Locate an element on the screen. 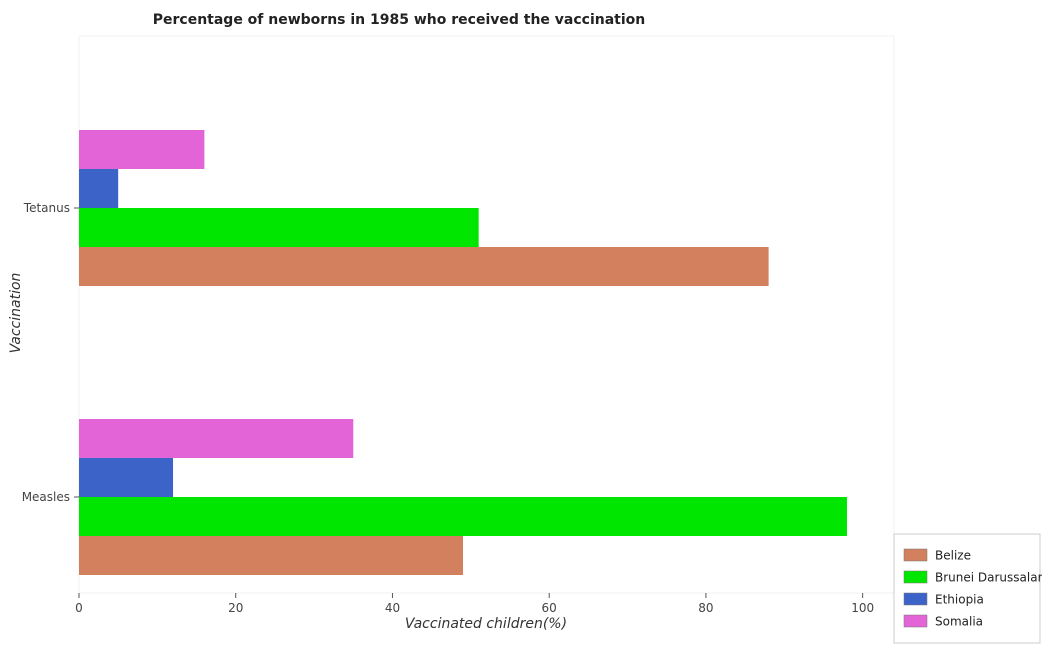 This screenshot has height=650, width=1042. legend-label-brunei-darussalam: Brunei Darussalam is located at coordinates (988, 578).